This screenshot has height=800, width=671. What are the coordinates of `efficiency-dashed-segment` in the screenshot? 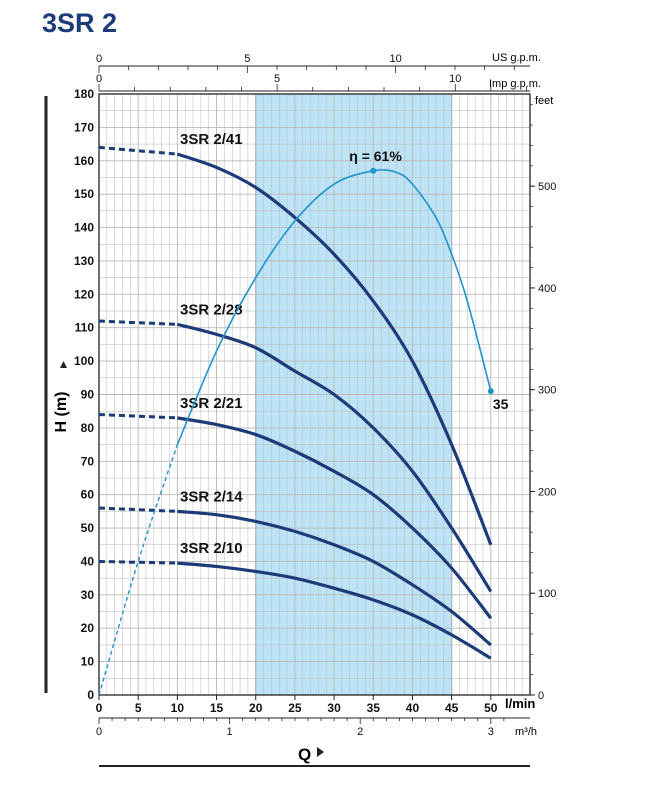 It's located at (138, 570).